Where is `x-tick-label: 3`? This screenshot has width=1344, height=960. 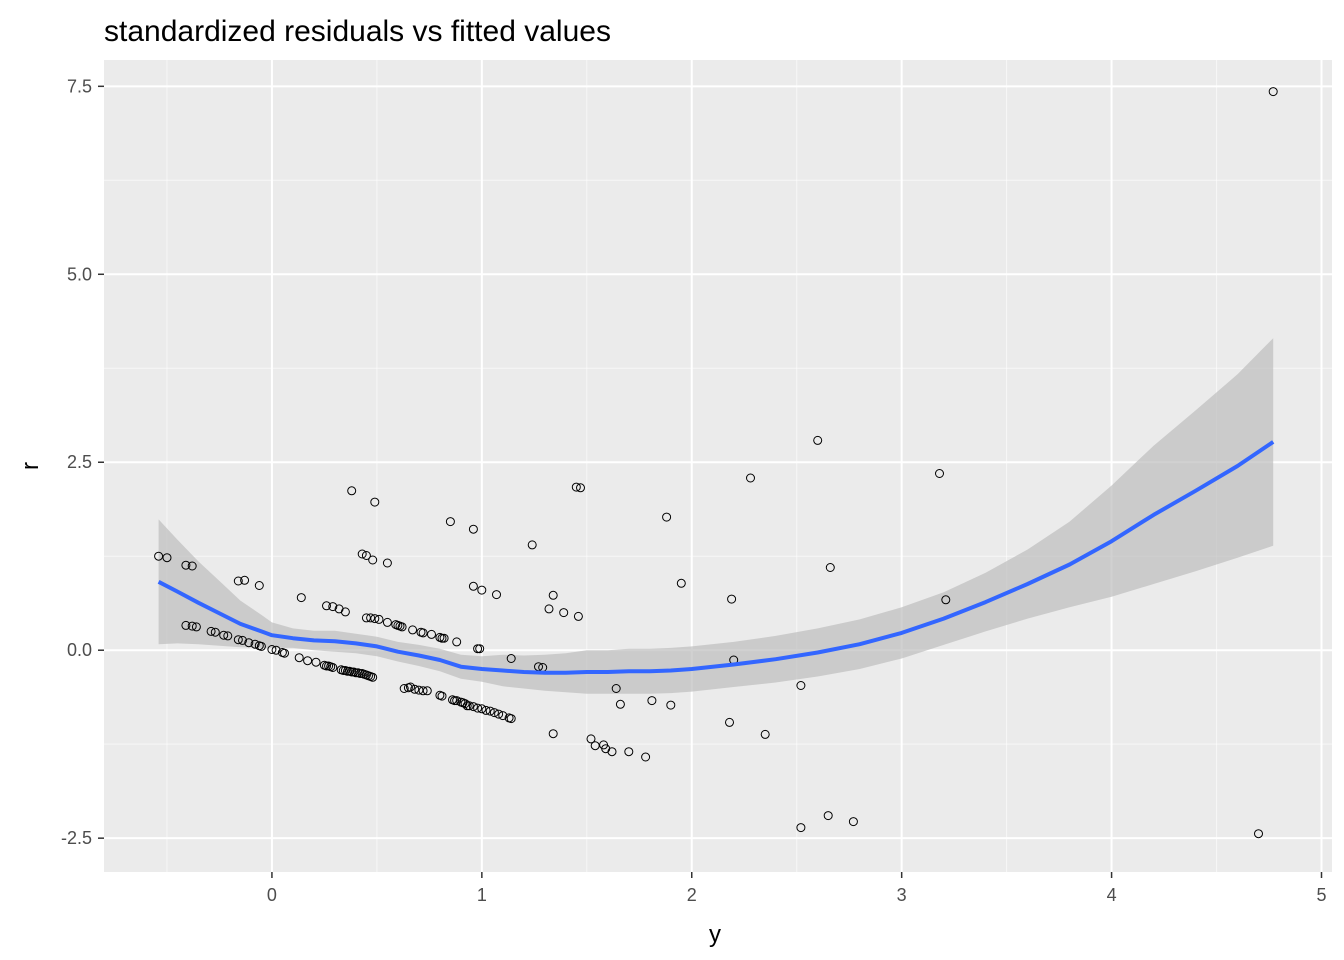 x-tick-label: 3 is located at coordinates (902, 895).